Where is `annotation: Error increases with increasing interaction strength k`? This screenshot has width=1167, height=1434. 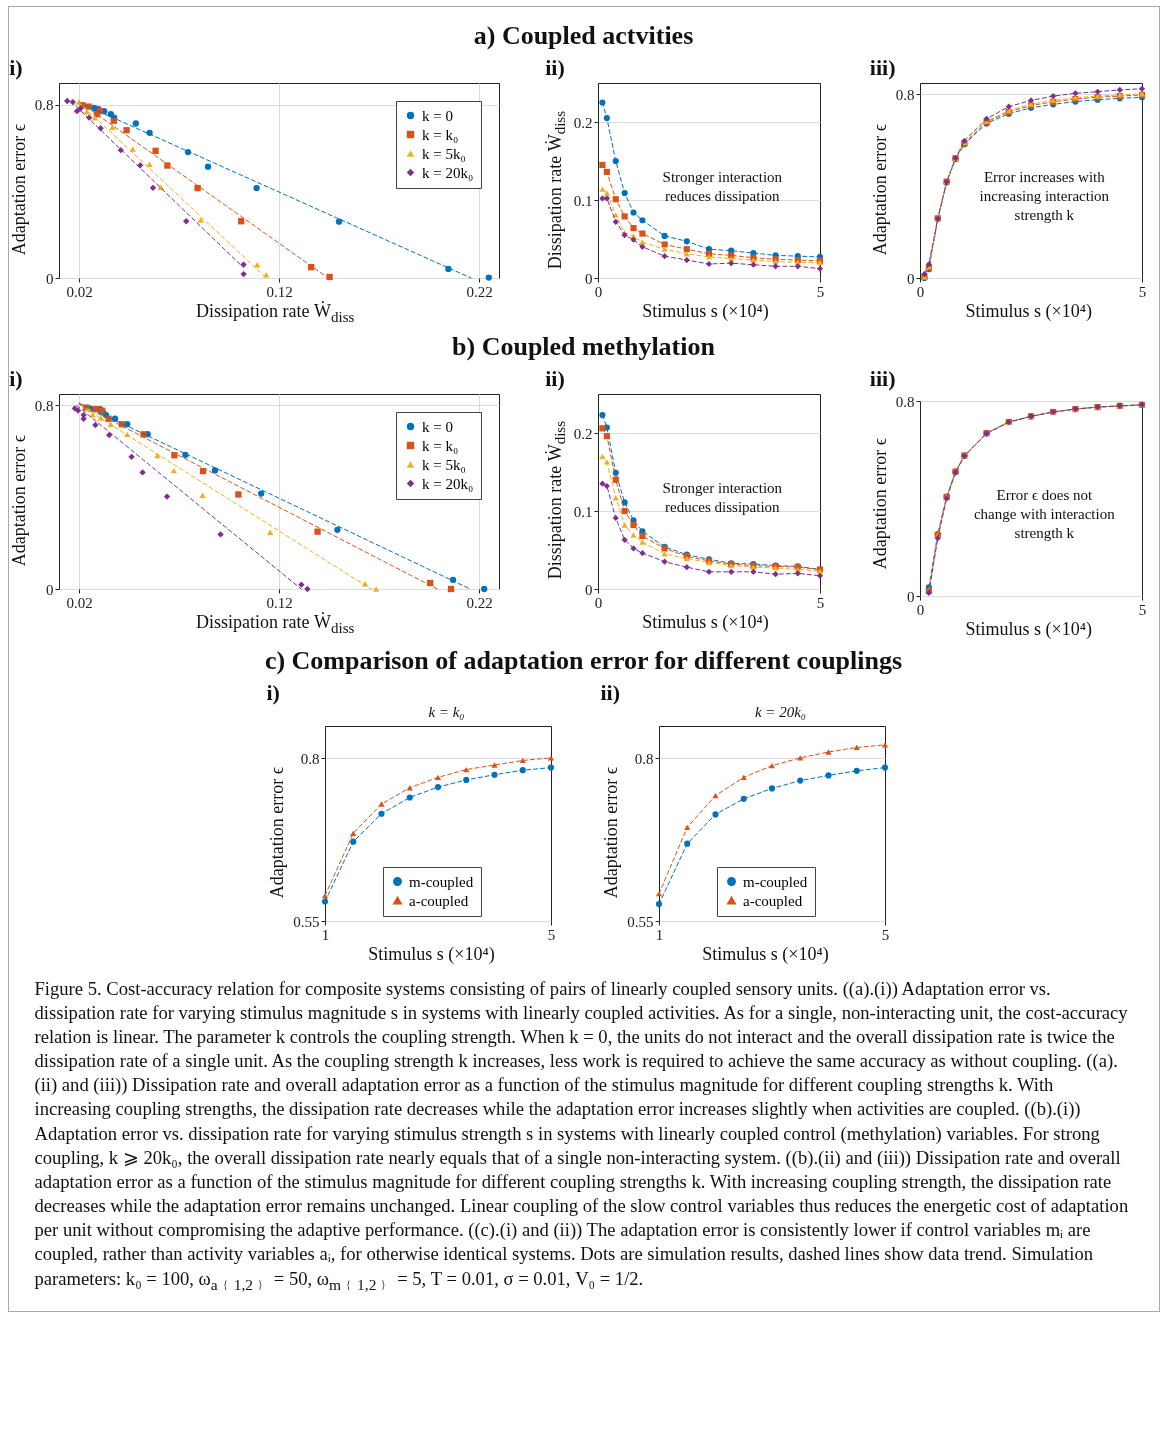
annotation: Error increases with increasing interaction strength k is located at coordinates (1044, 195).